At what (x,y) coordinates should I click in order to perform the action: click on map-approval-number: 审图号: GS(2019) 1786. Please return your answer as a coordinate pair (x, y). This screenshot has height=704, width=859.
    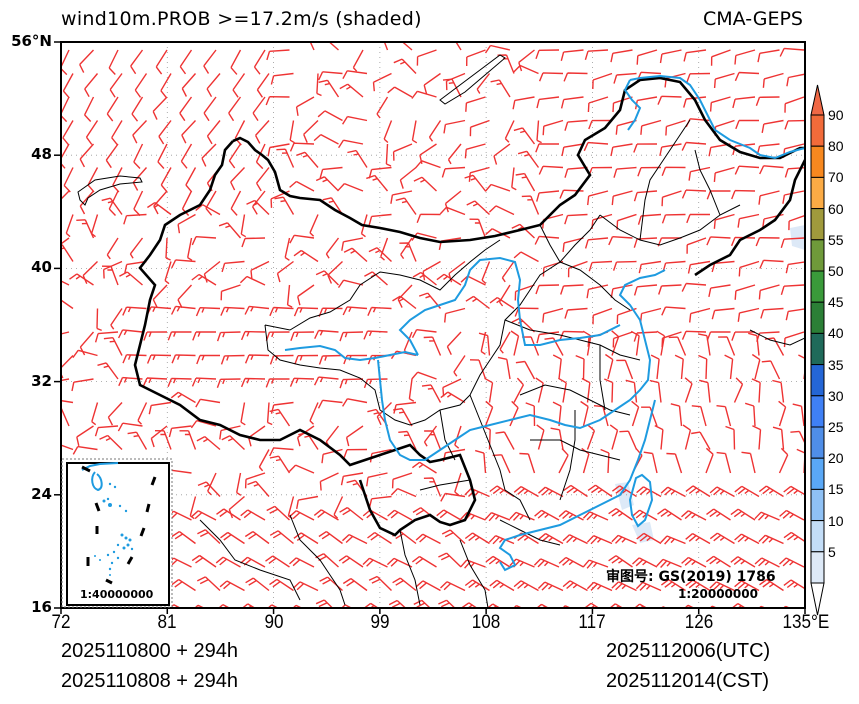
    Looking at the image, I should click on (691, 577).